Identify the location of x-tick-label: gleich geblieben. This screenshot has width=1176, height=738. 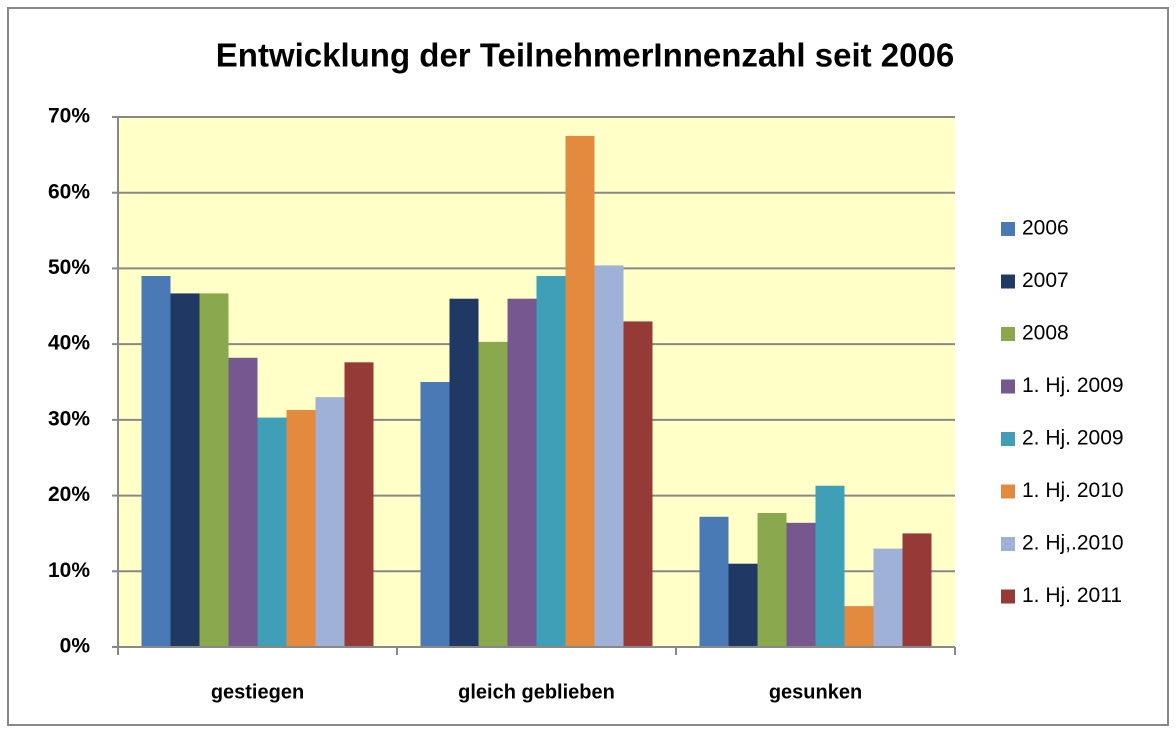
(536, 692).